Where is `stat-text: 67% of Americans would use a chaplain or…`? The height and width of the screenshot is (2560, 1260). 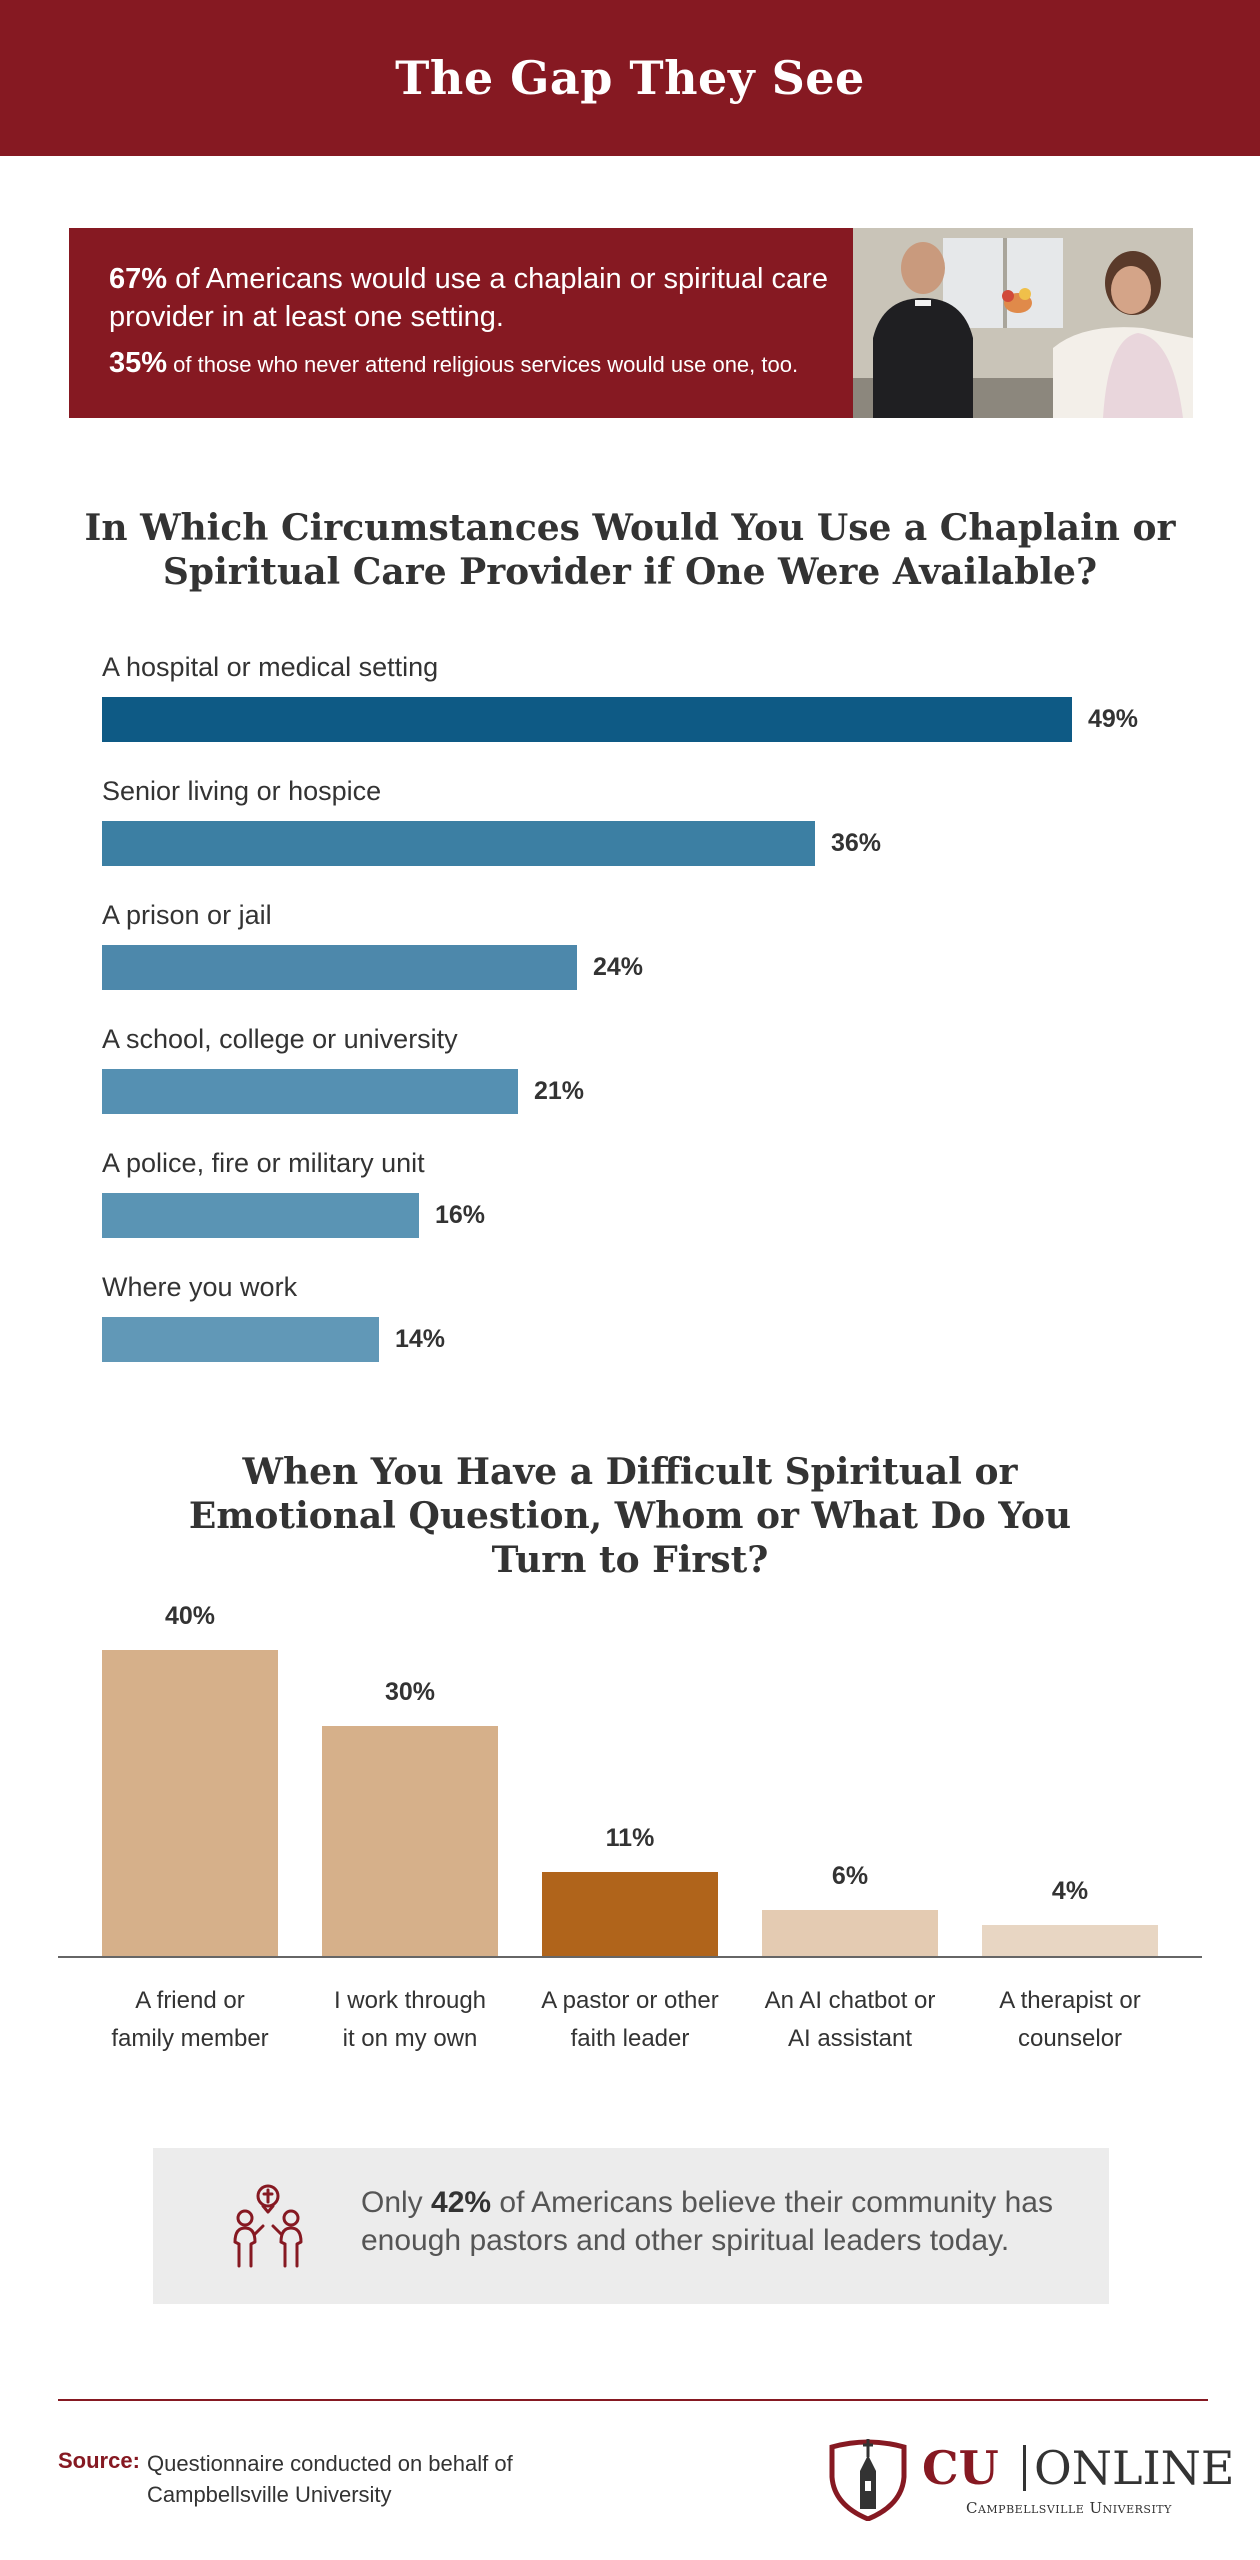 stat-text: 67% of Americans would use a chaplain or… is located at coordinates (489, 321).